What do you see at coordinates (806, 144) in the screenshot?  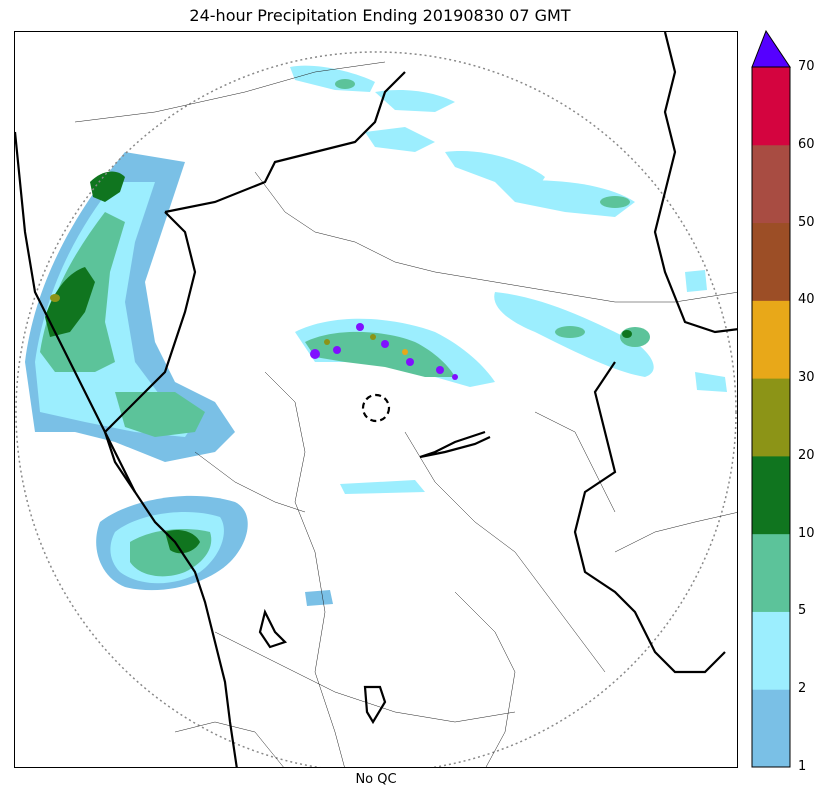 I see `colorbar-tick-label: 60` at bounding box center [806, 144].